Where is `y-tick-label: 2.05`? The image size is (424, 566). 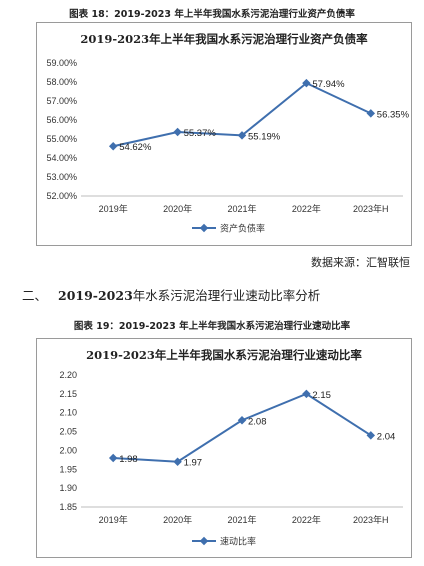 y-tick-label: 2.05 is located at coordinates (68, 432).